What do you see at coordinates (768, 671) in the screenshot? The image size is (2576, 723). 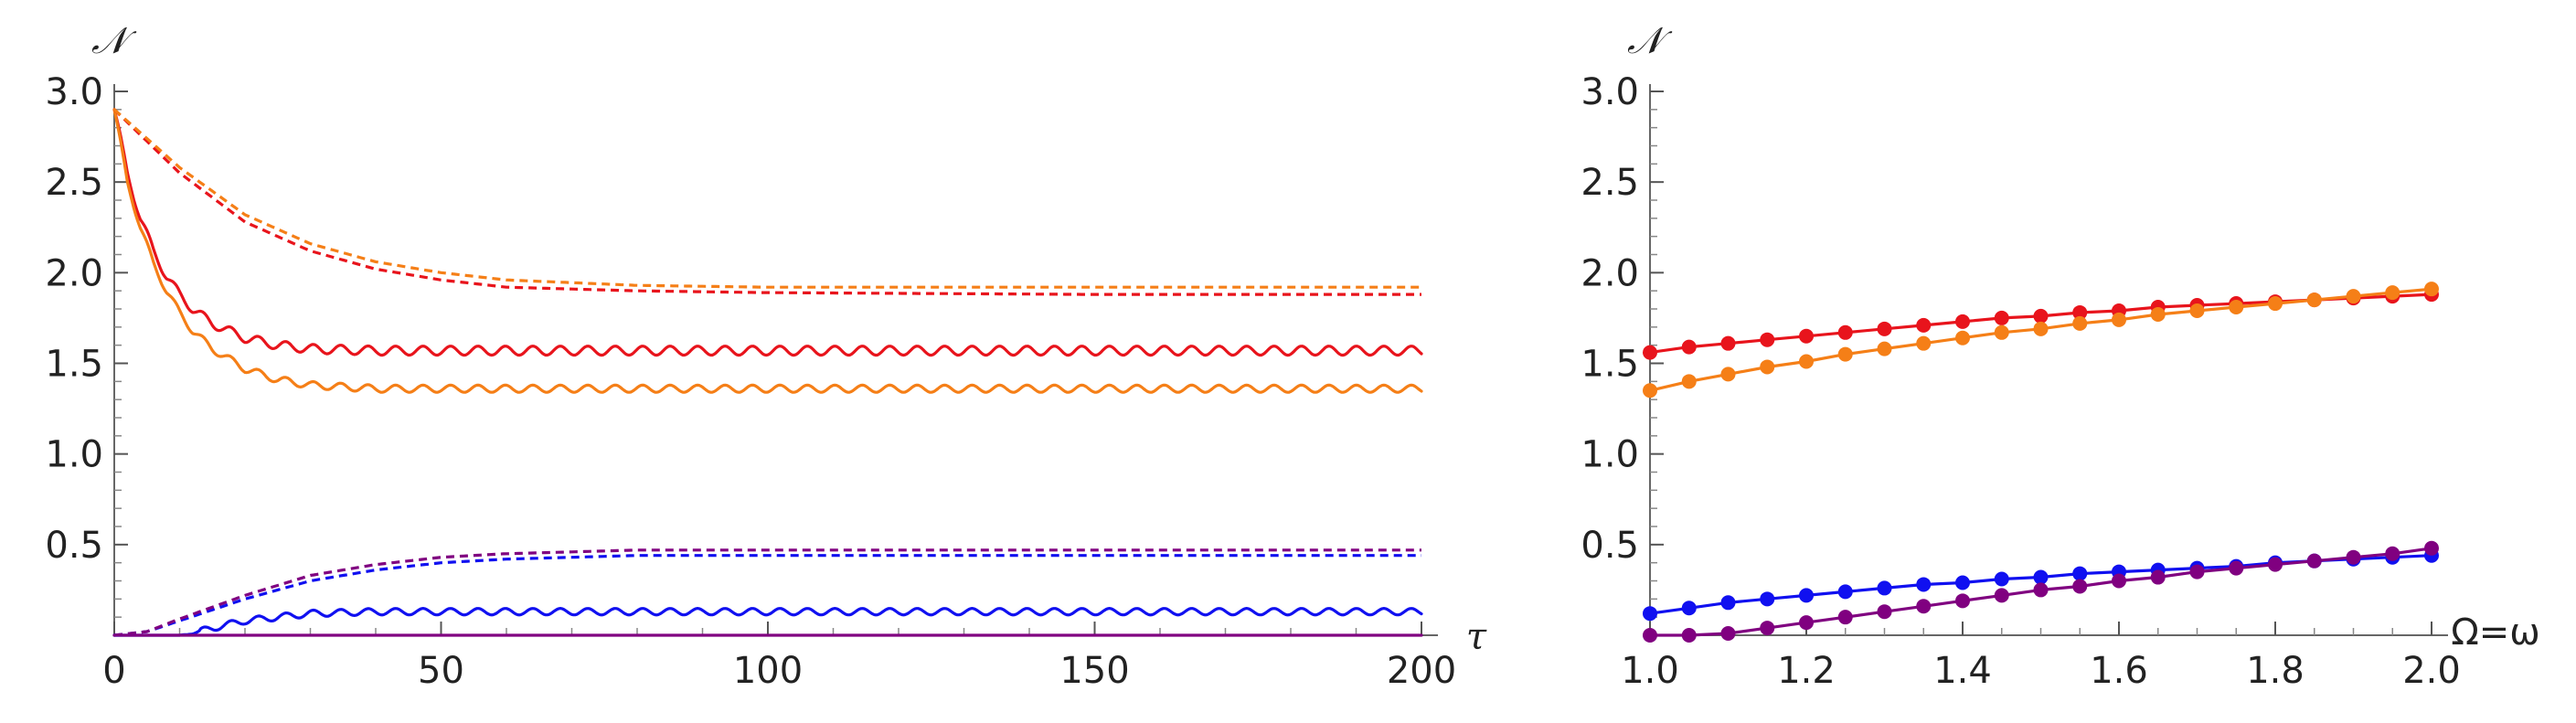 I see `x-tick-label: 100` at bounding box center [768, 671].